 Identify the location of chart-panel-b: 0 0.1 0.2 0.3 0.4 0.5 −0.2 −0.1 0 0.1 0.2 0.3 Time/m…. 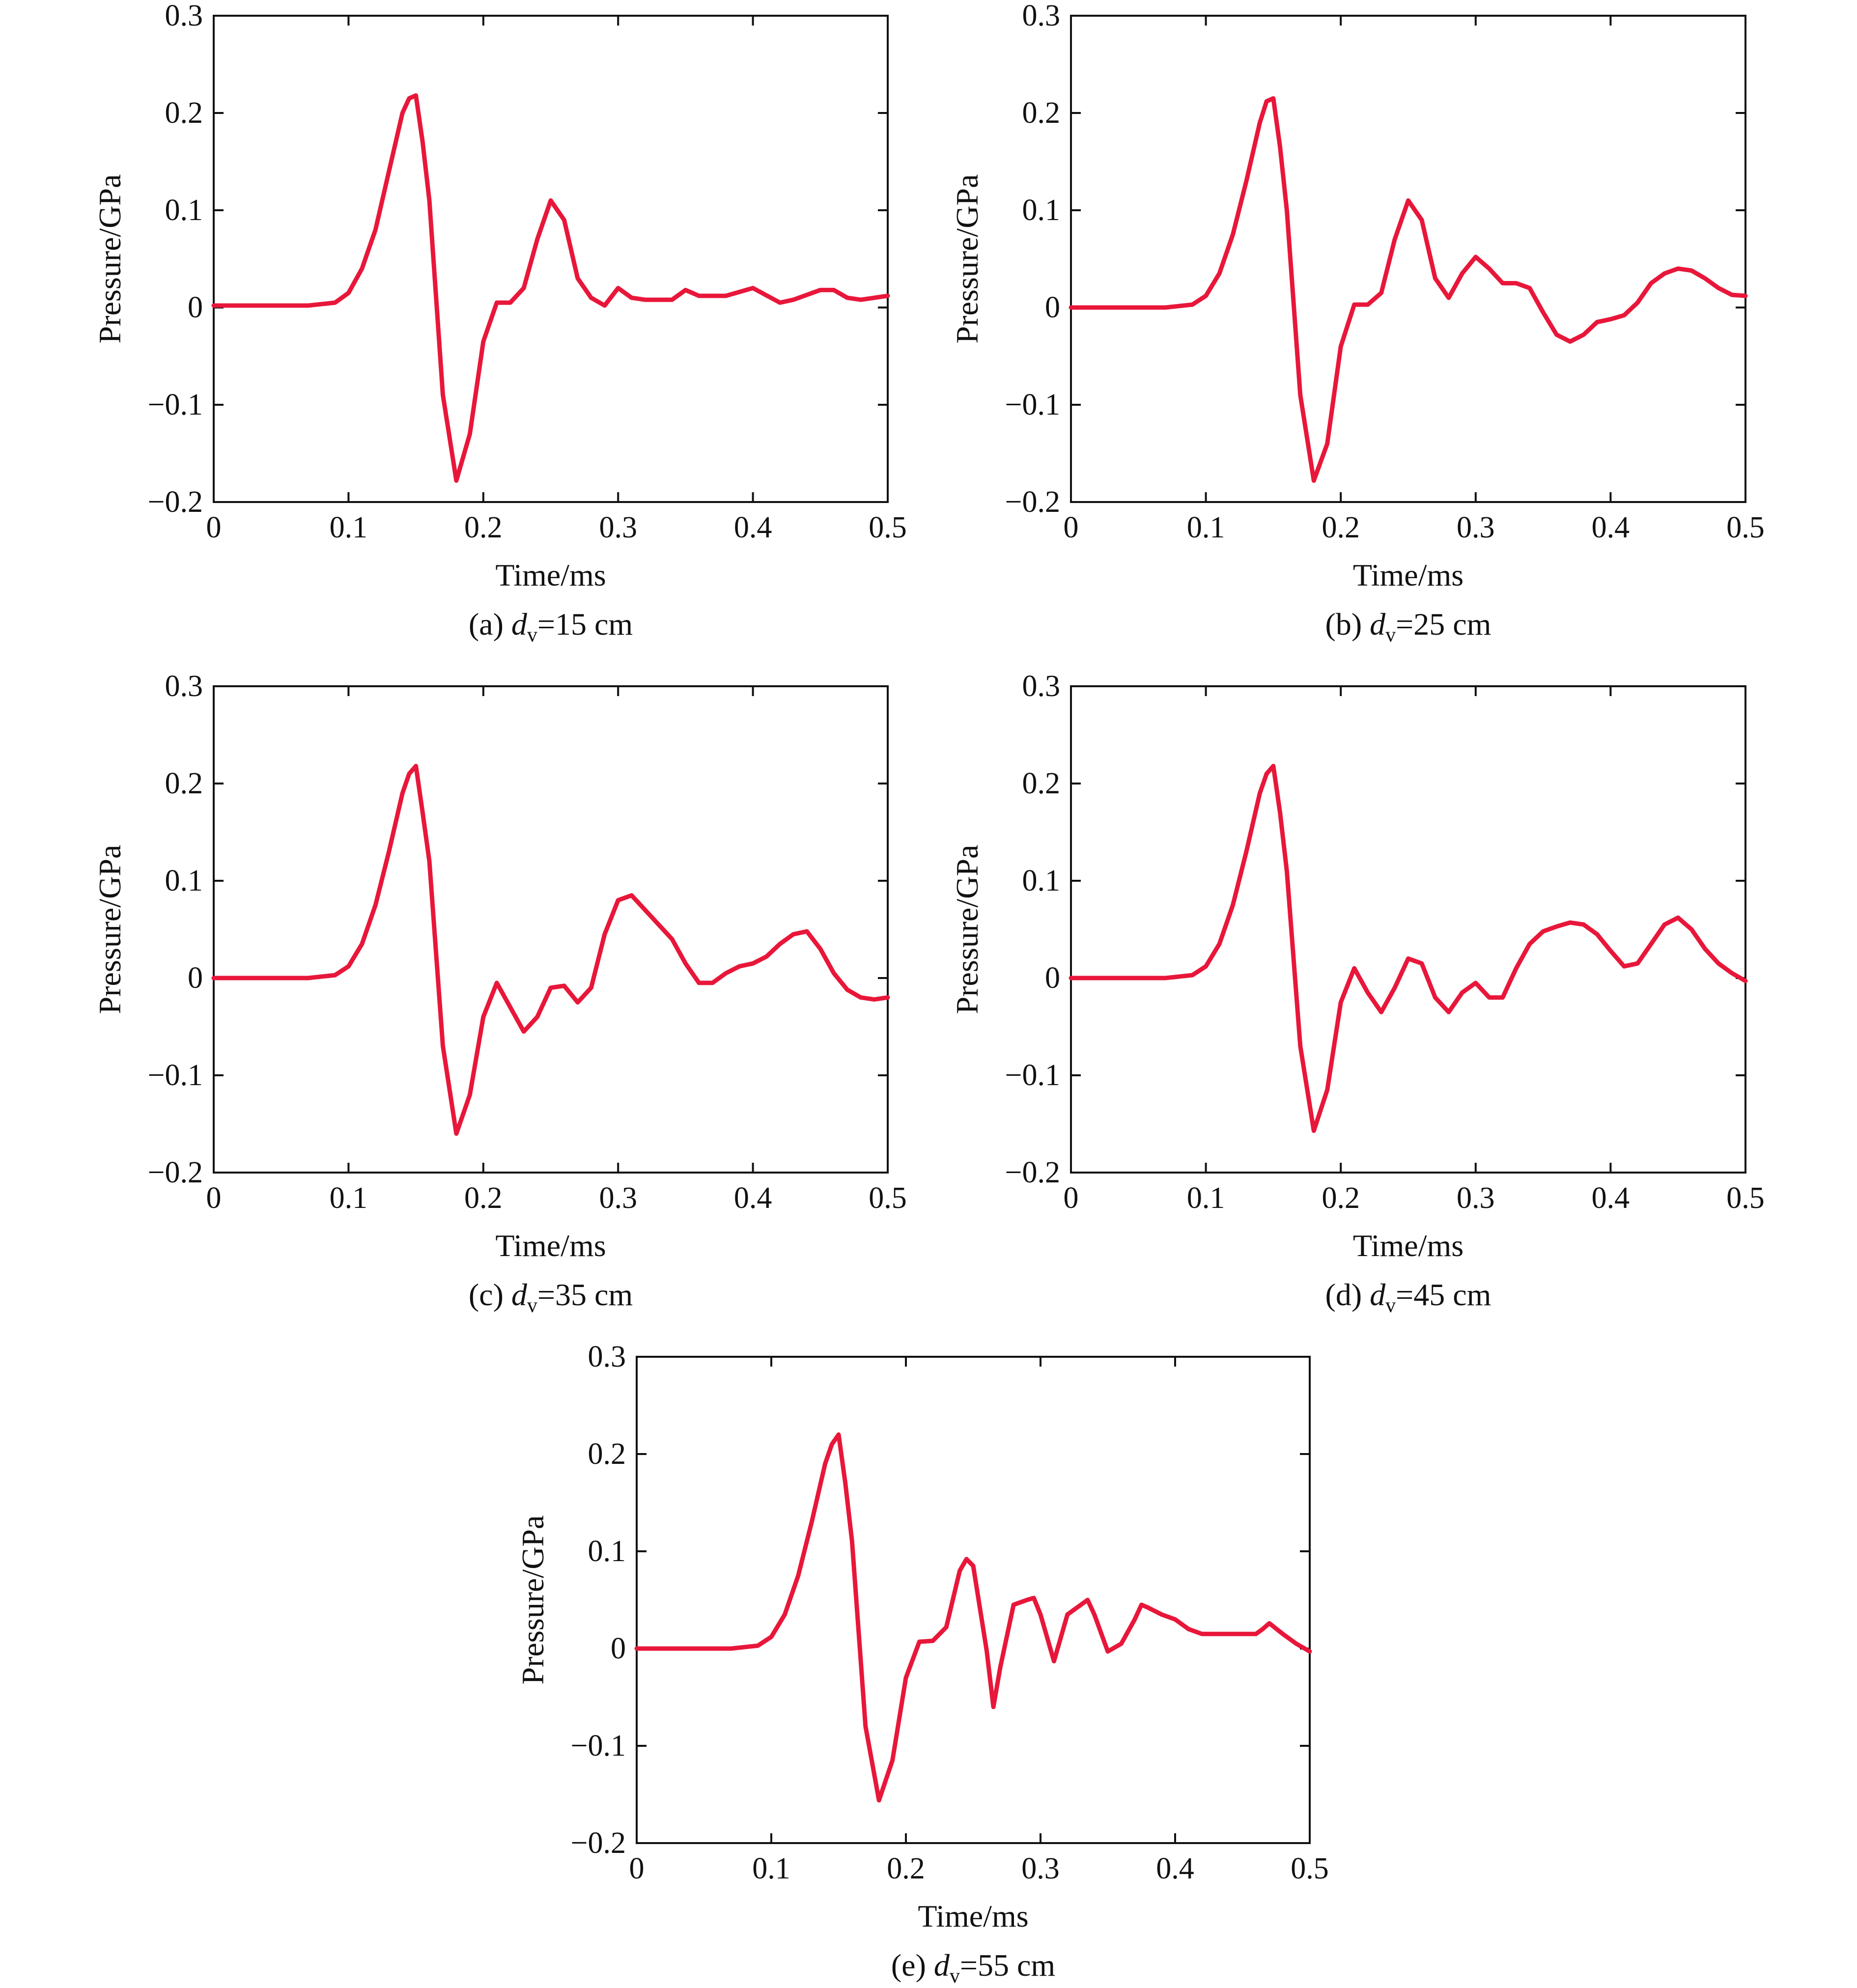
(1357, 323).